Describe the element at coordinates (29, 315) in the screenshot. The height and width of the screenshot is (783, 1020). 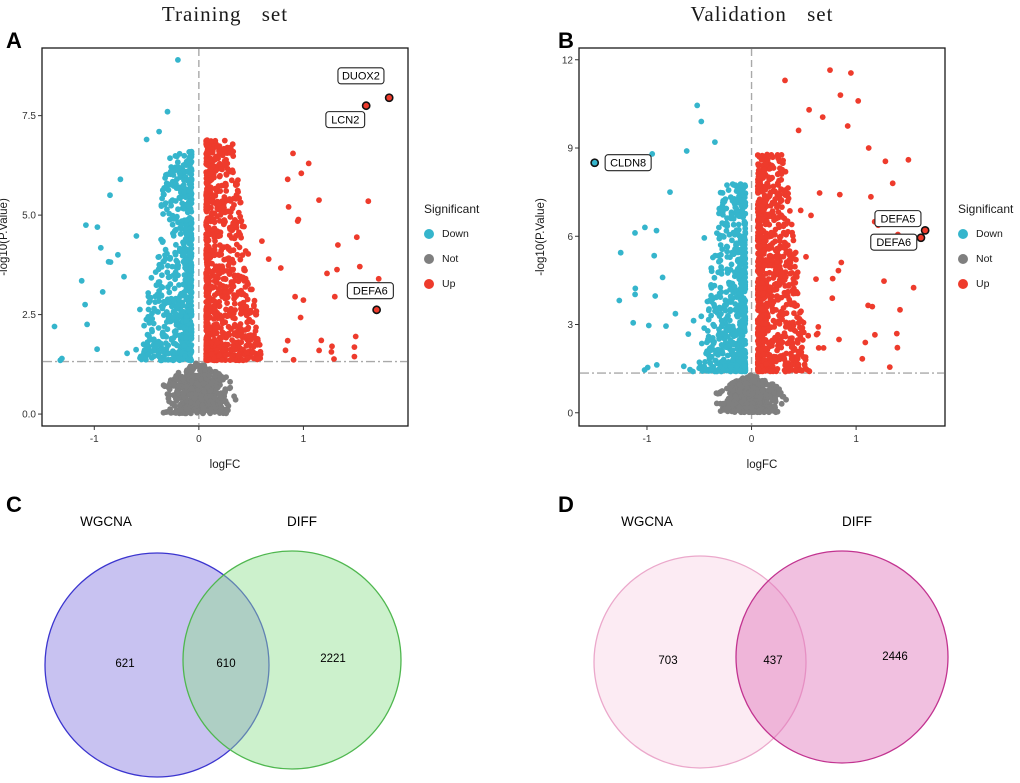
I see `y-tick-label: 2.5` at that location.